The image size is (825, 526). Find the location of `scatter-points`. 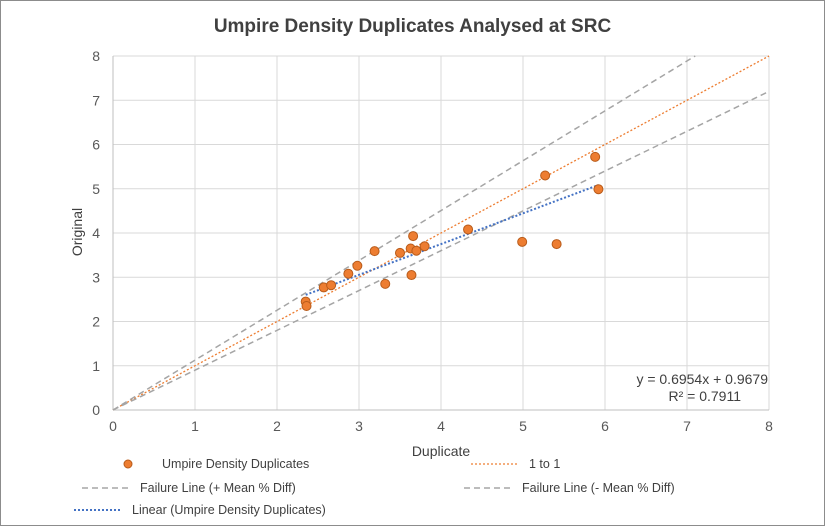

scatter-points is located at coordinates (452, 231).